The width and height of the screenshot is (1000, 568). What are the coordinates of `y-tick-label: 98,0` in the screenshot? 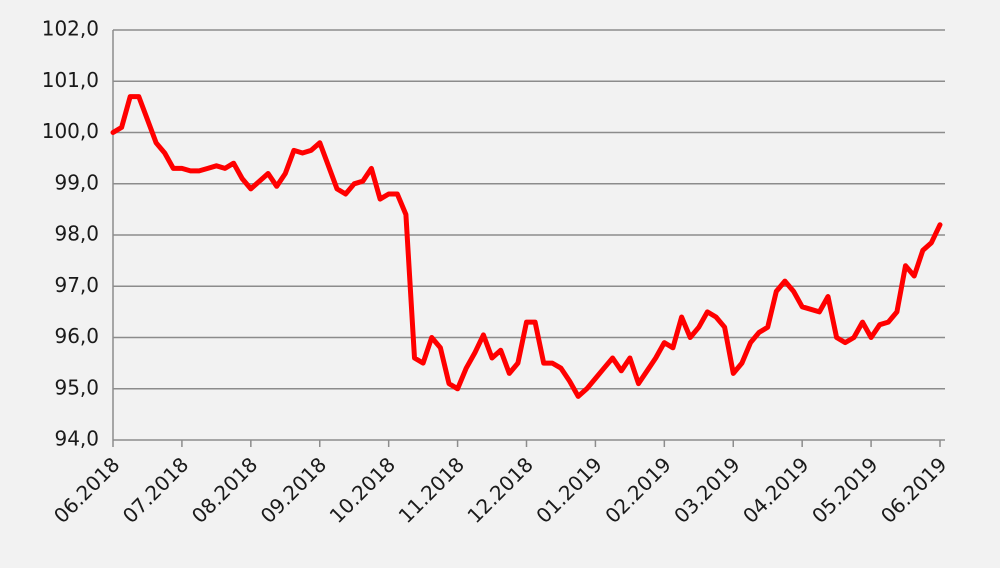 It's located at (76, 234).